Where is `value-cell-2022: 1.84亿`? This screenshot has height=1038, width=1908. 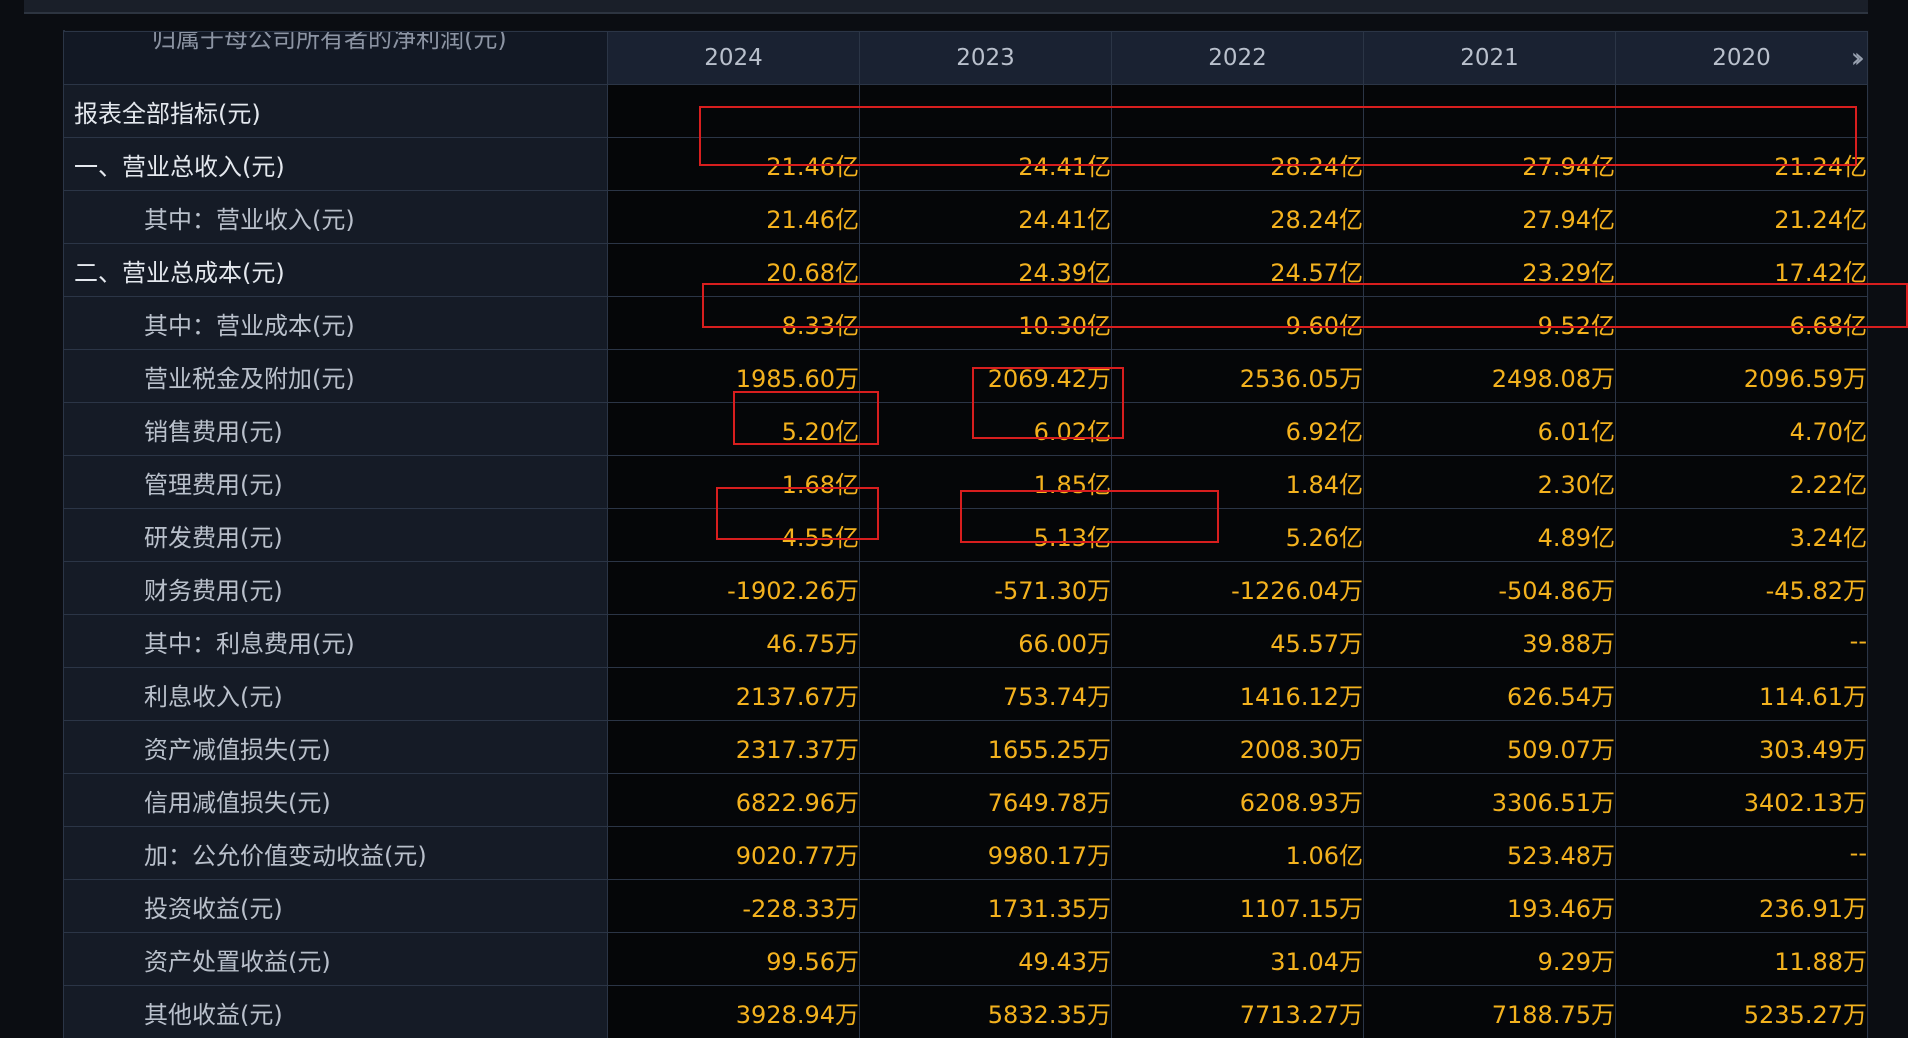 value-cell-2022: 1.84亿 is located at coordinates (1237, 482).